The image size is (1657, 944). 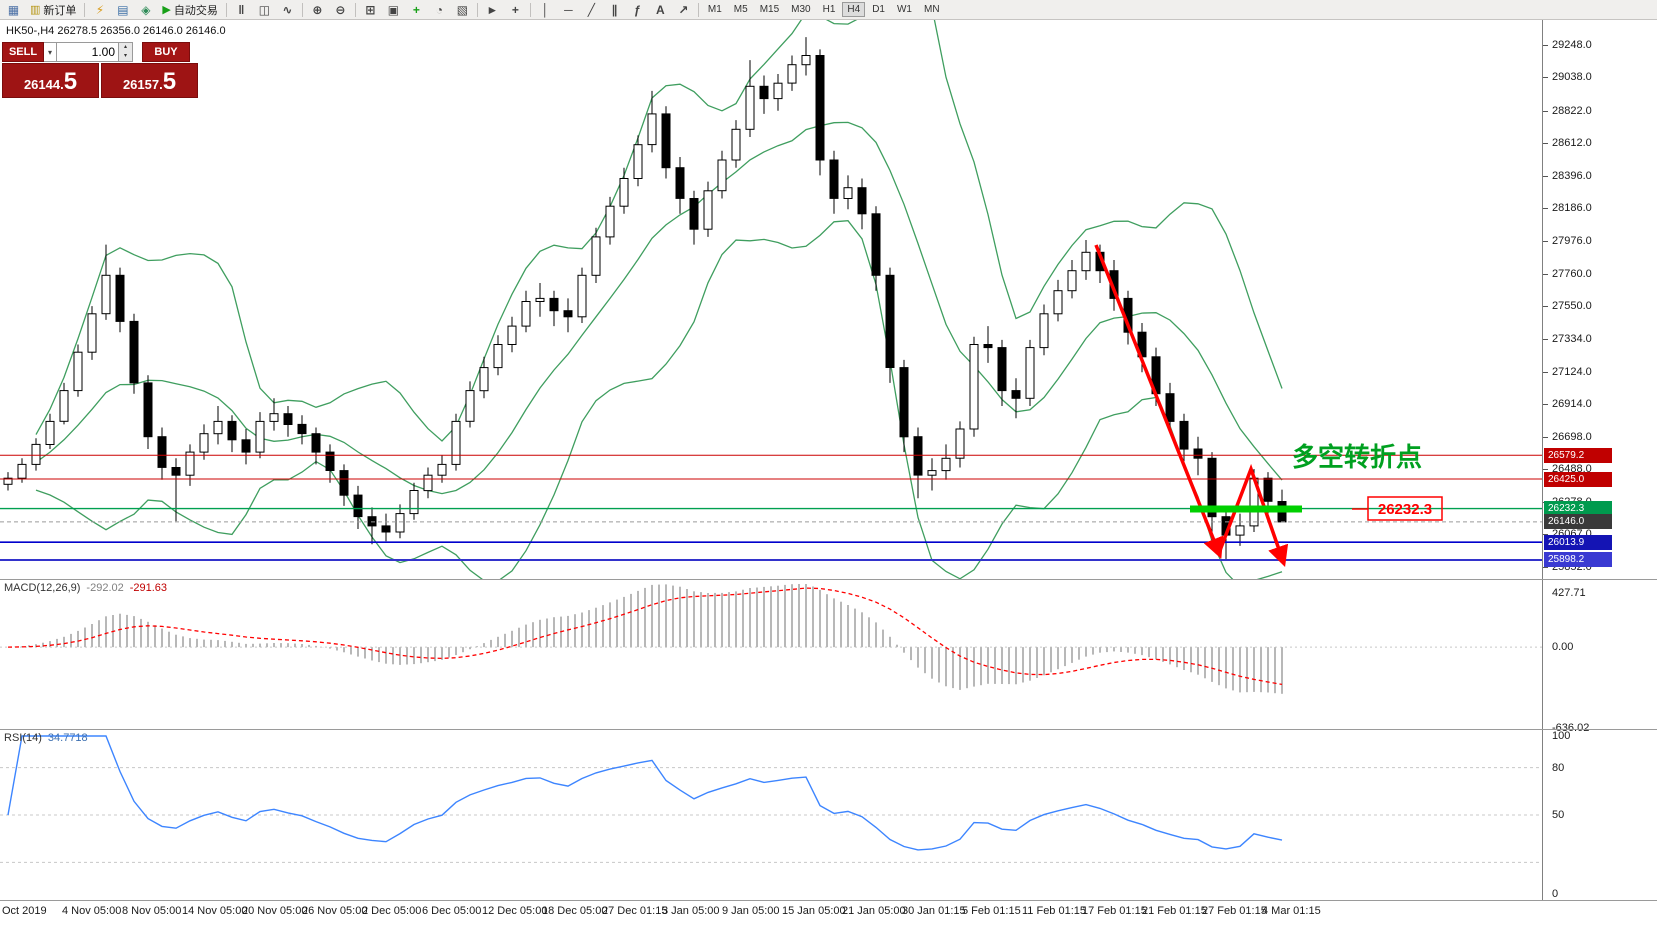 What do you see at coordinates (492, 10) in the screenshot?
I see `cursor-icon: ►` at bounding box center [492, 10].